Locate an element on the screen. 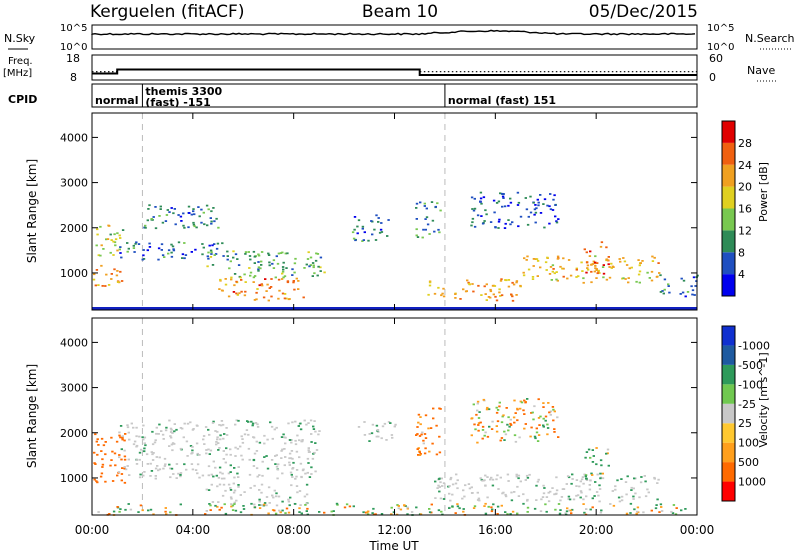 This screenshot has width=800, height=554. ytick-label: 1000 is located at coordinates (74, 273).